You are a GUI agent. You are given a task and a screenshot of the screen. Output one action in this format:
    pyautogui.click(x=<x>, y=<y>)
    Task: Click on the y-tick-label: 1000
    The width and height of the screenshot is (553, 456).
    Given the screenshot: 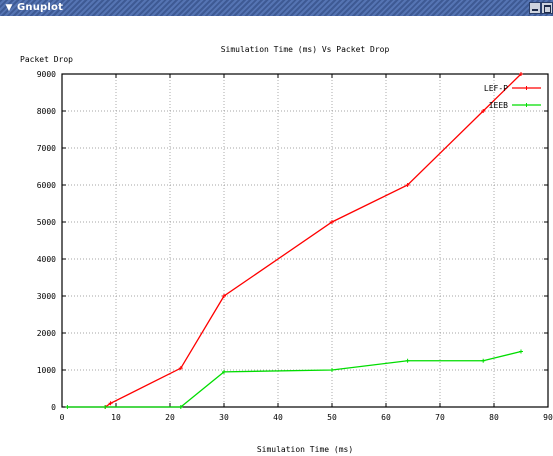 What is the action you would take?
    pyautogui.click(x=46, y=370)
    